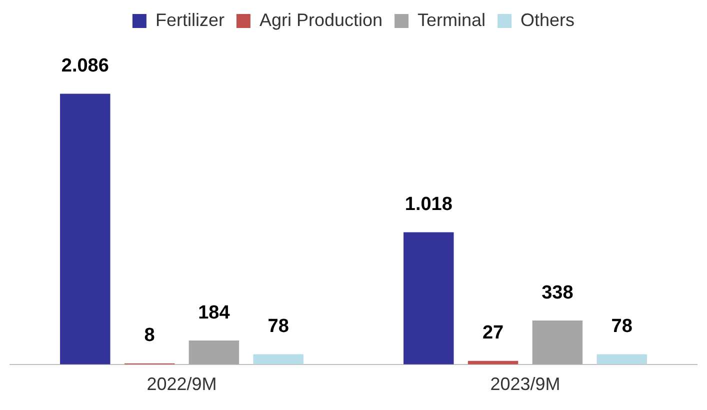  What do you see at coordinates (558, 293) in the screenshot?
I see `data-label: 338` at bounding box center [558, 293].